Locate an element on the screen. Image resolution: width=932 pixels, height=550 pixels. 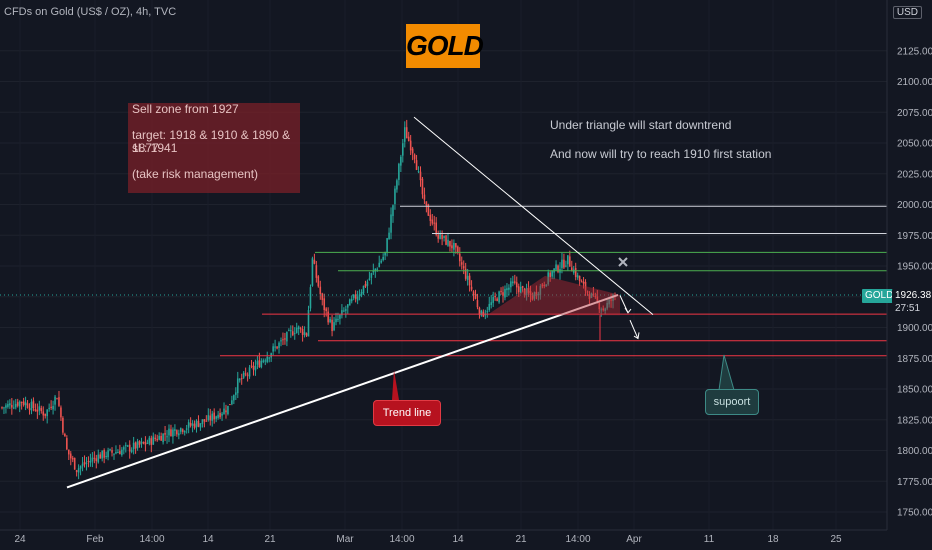
sell-zone-line: sl.: 1941 is located at coordinates (155, 148).